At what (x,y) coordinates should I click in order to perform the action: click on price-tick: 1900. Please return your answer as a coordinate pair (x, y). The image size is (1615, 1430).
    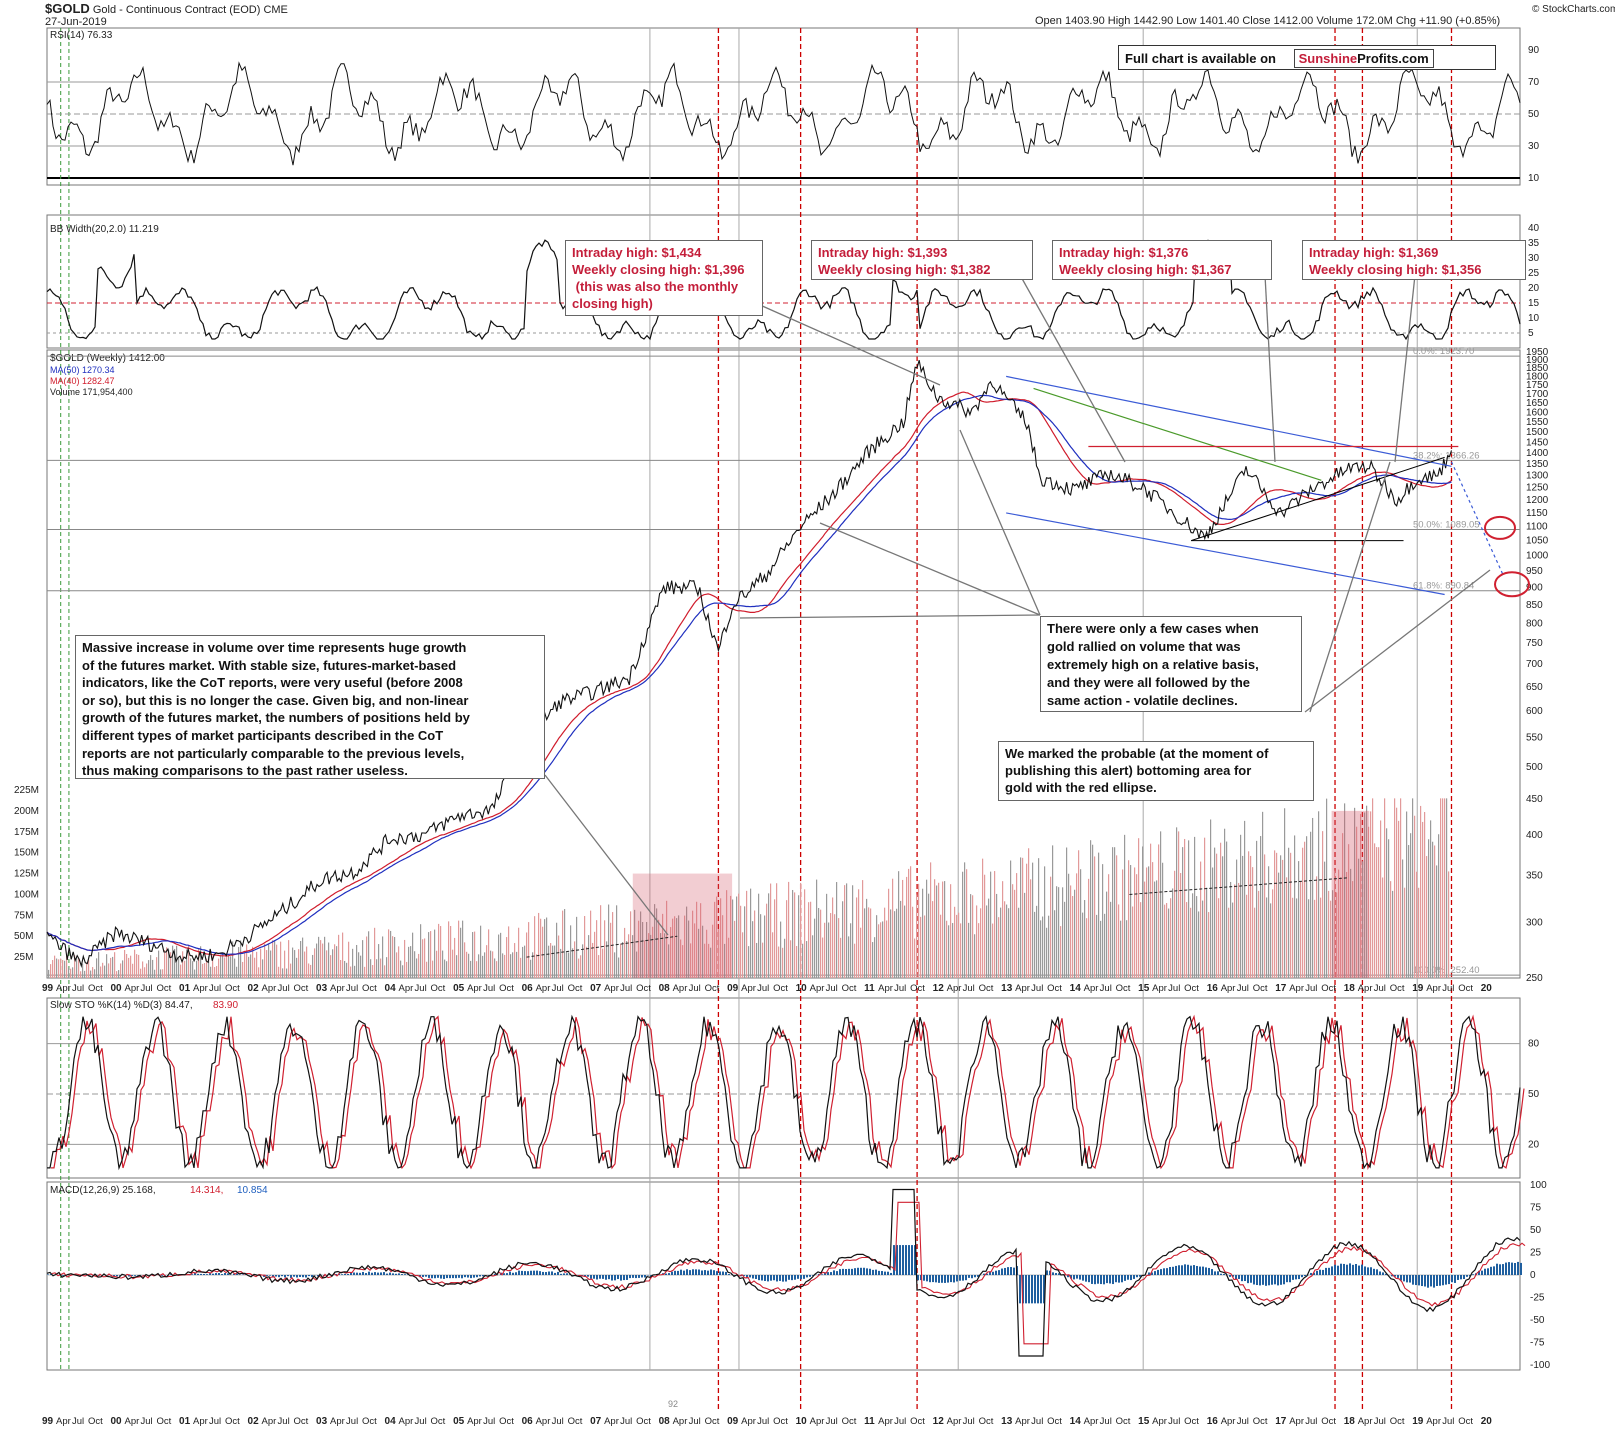
    Looking at the image, I should click on (1537, 360).